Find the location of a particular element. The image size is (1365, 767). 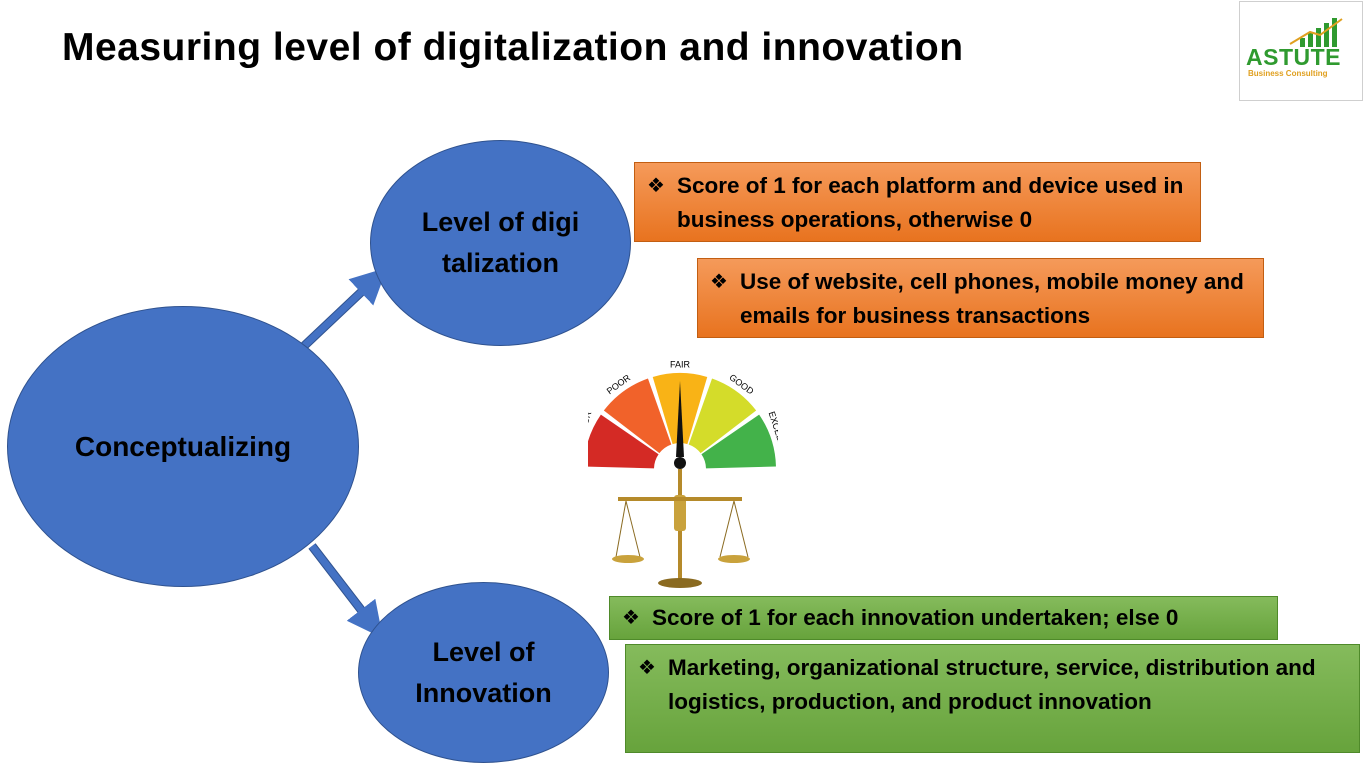

balance-scale-icon is located at coordinates (681, 528).